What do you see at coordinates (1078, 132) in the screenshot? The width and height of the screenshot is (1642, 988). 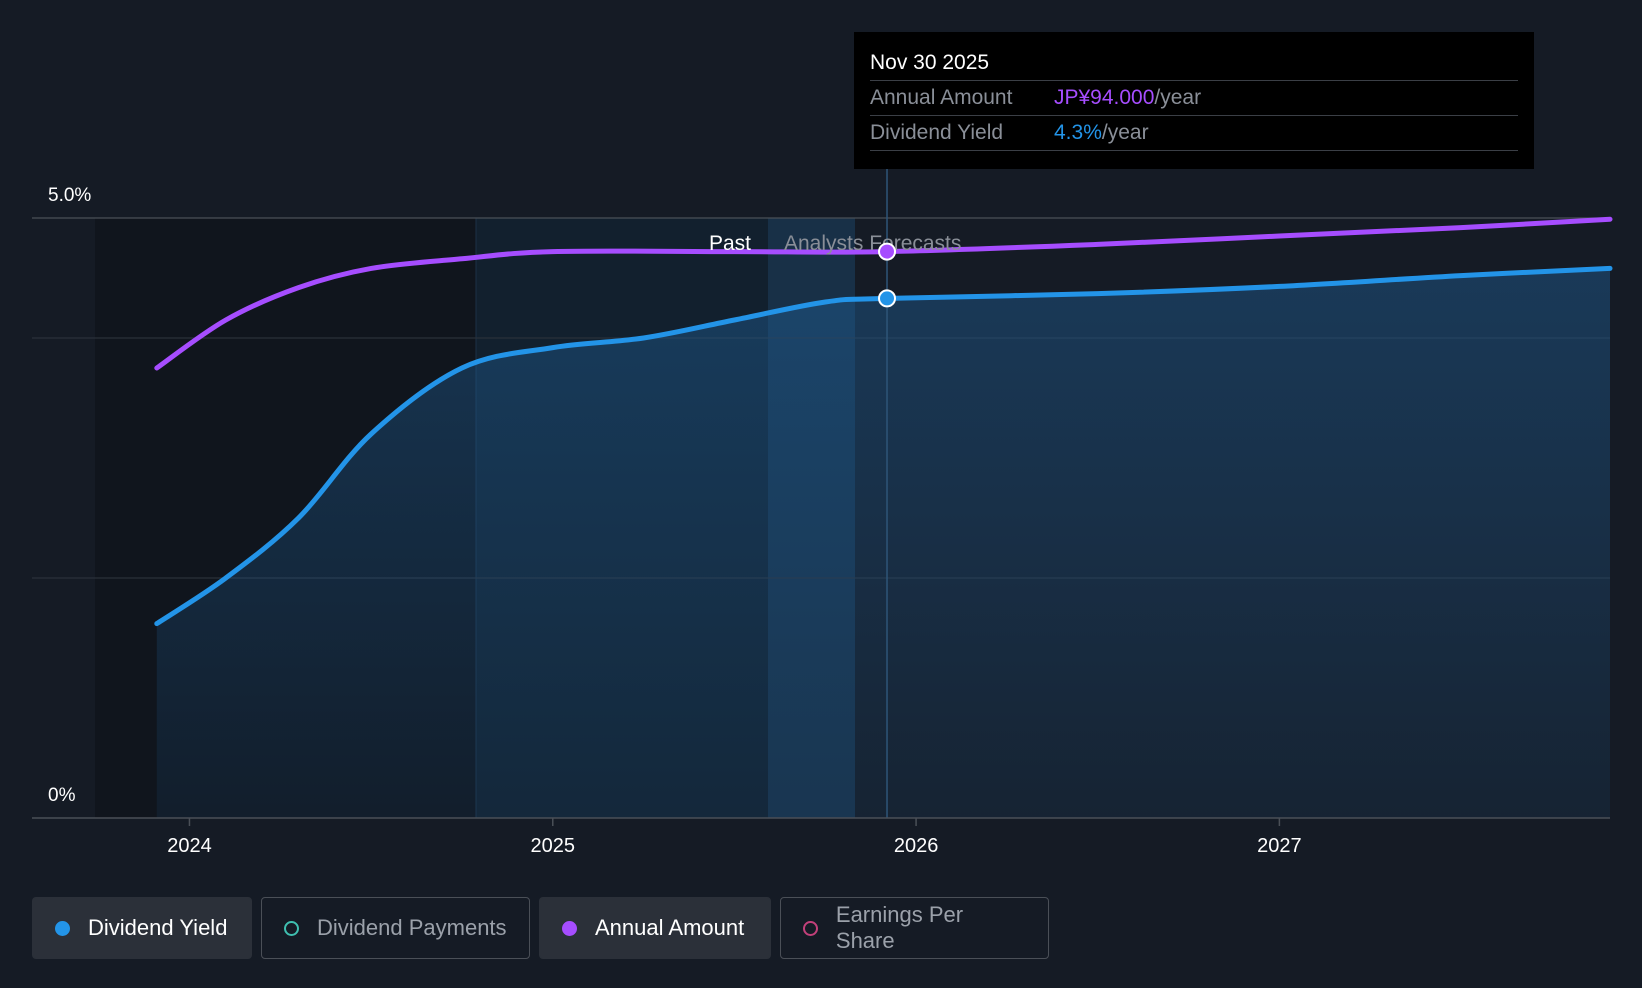 I see `tooltip-yield-value: 4.3%` at bounding box center [1078, 132].